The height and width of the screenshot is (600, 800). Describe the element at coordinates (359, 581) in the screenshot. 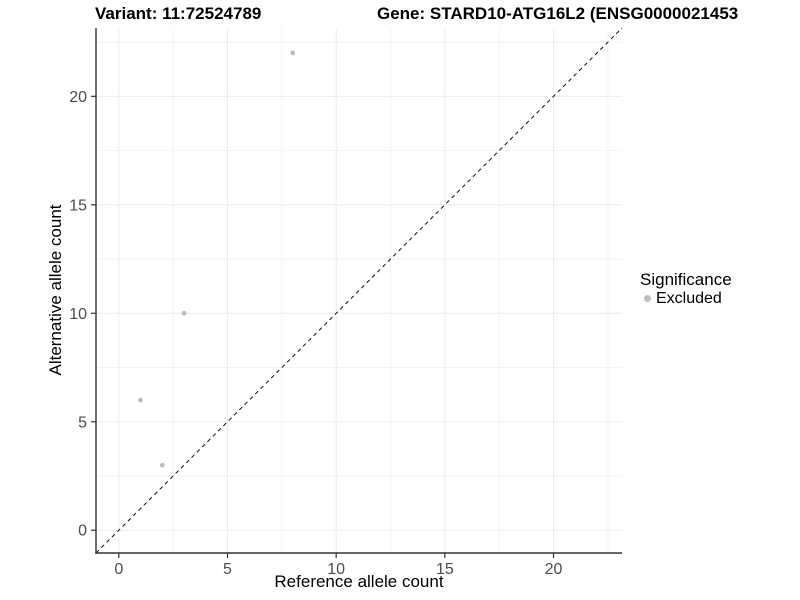

I see `x-axis-title: Reference allele count` at that location.